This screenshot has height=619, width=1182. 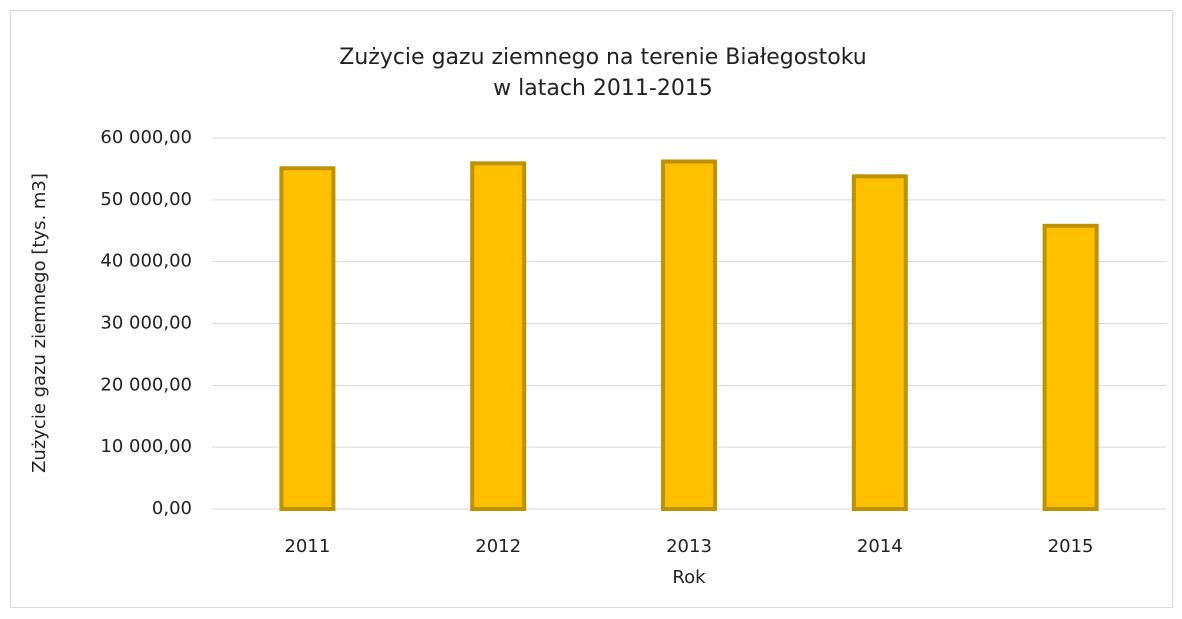 I want to click on x-tick-label: 2012, so click(x=498, y=546).